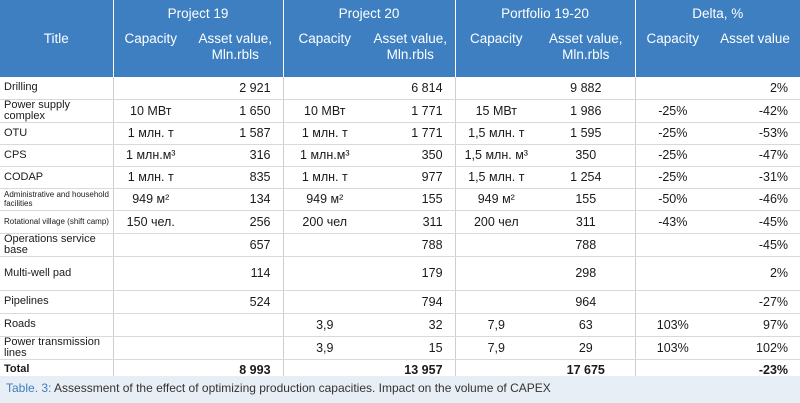  What do you see at coordinates (586, 273) in the screenshot?
I see `cell-pfv: 298` at bounding box center [586, 273].